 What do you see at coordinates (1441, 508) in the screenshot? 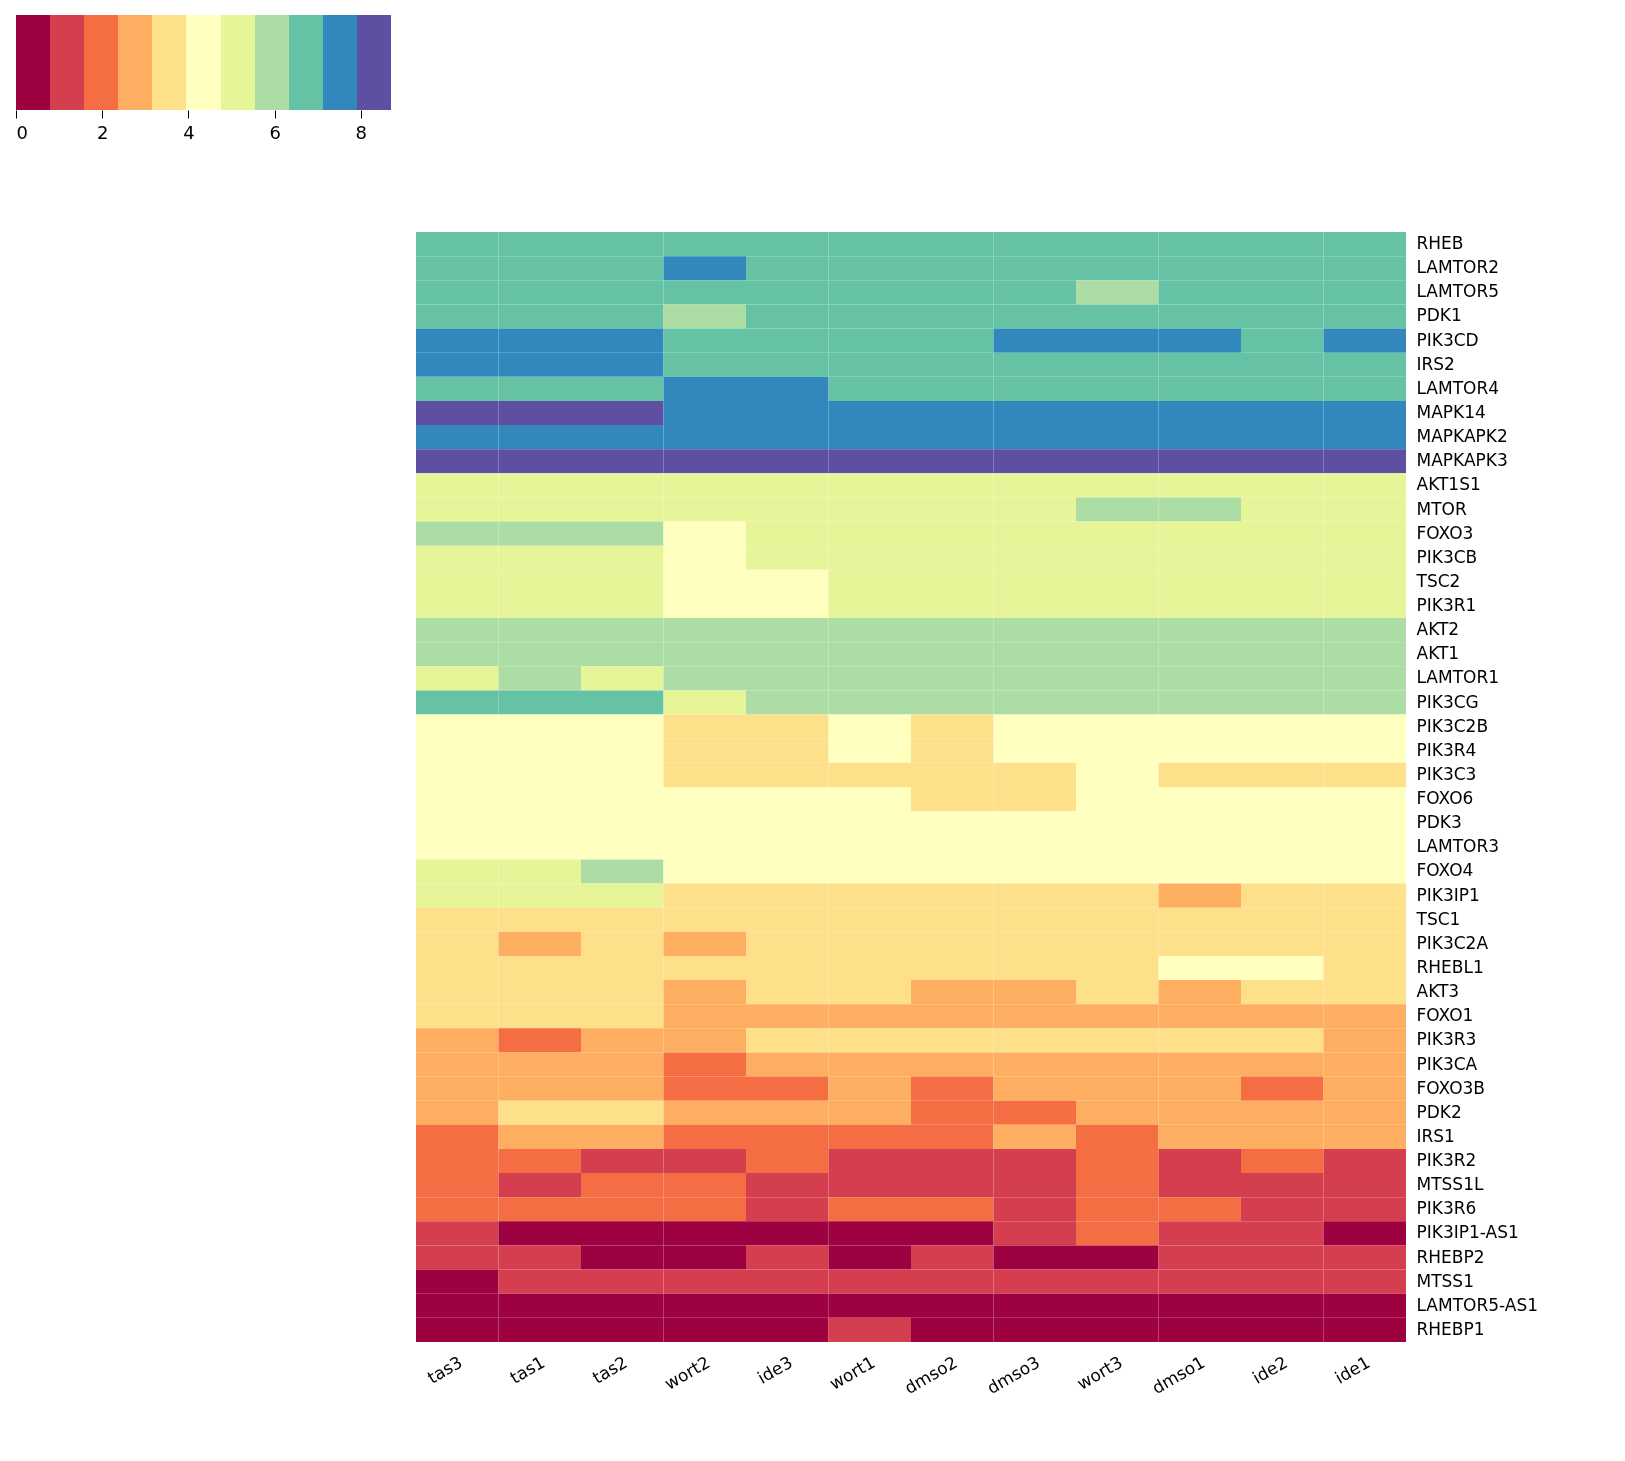
I see `y-tick-label: MTOR` at bounding box center [1441, 508].